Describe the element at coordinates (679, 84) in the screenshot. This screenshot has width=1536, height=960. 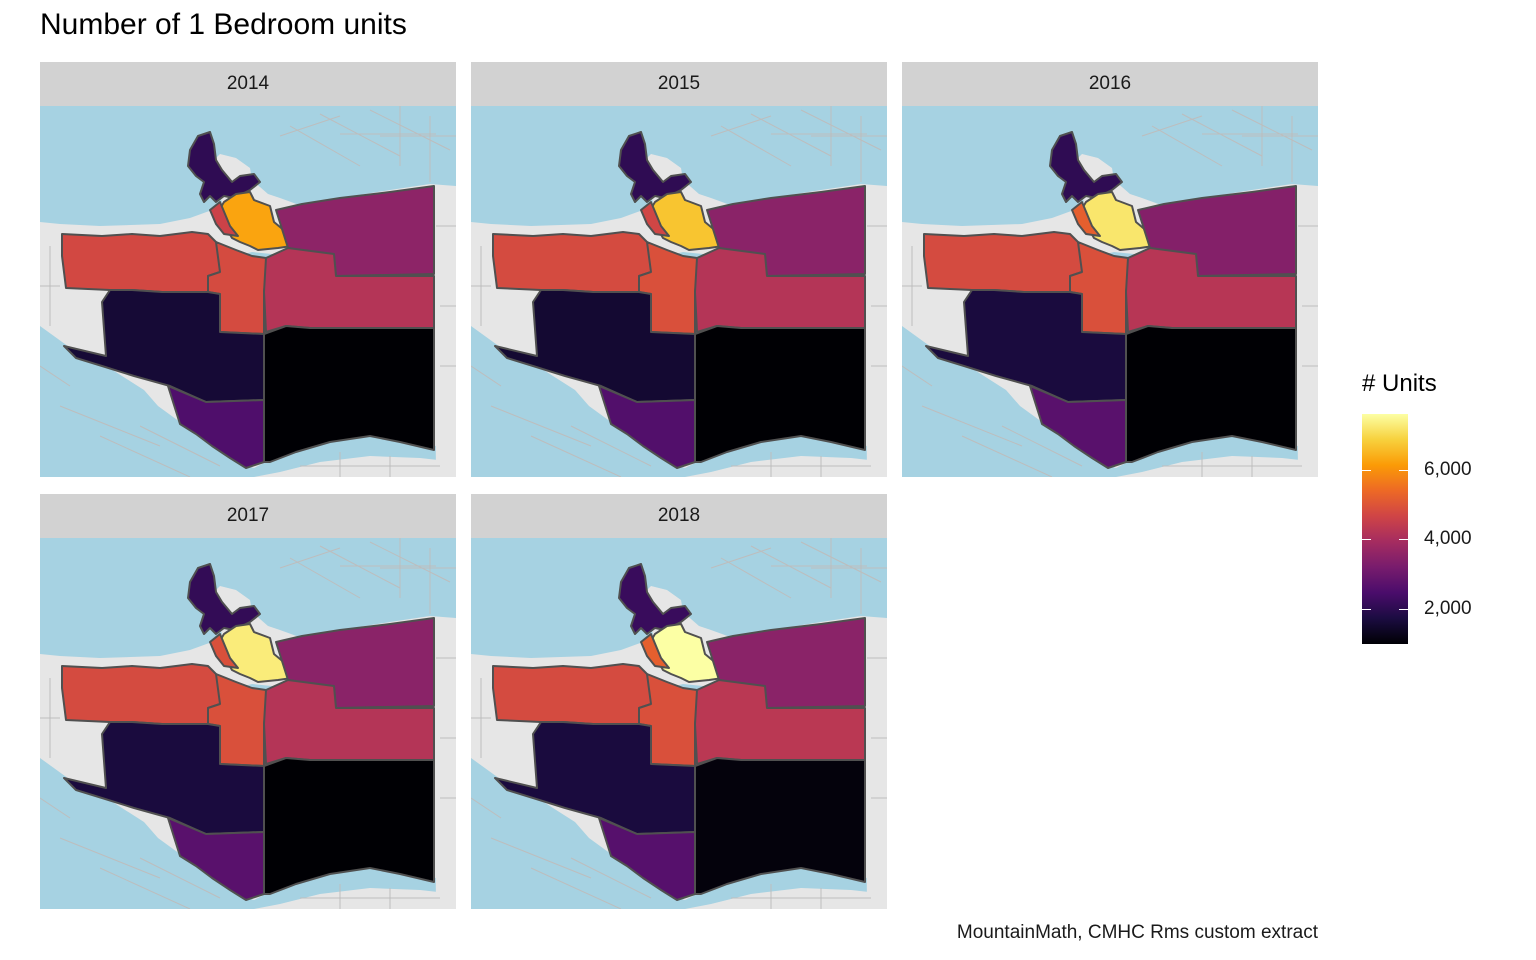
I see `facet-strip-label: 2015` at that location.